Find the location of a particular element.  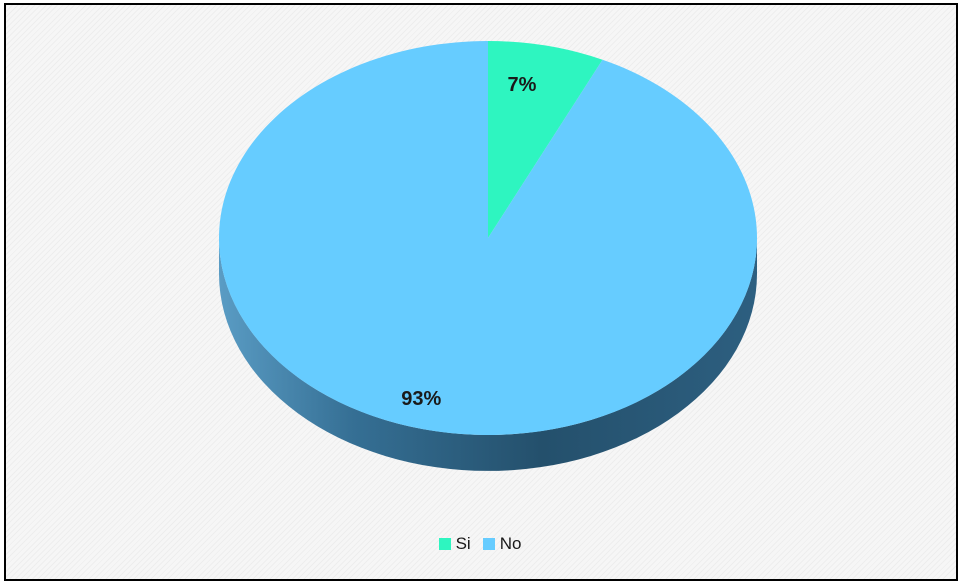

legend-label-no: No is located at coordinates (510, 543).